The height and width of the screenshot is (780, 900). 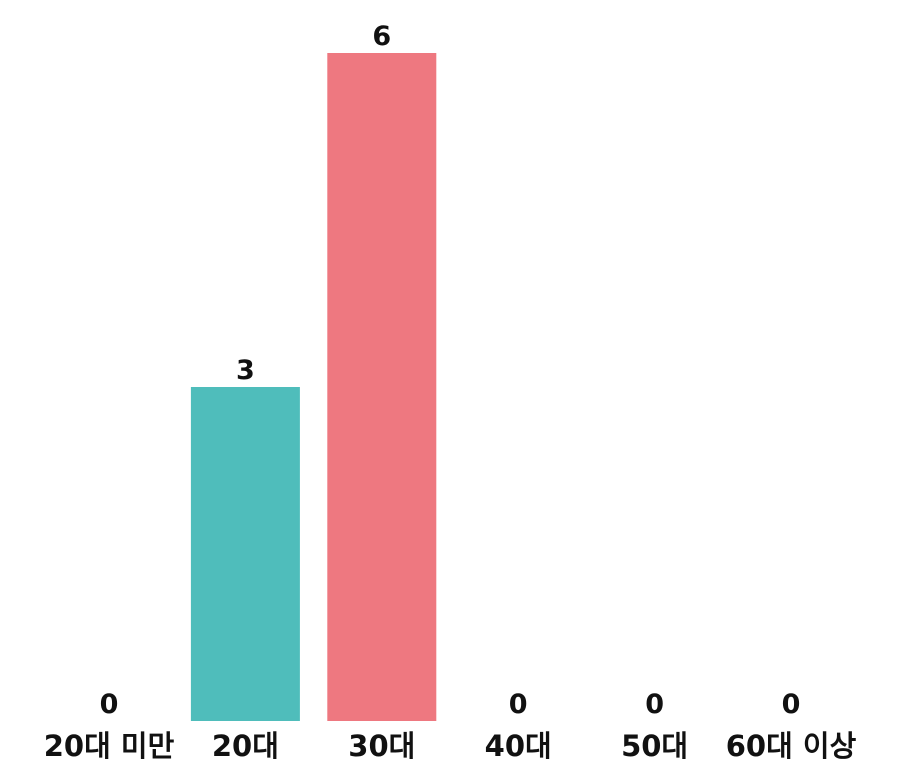 I want to click on value-label-2: 6, so click(x=381, y=36).